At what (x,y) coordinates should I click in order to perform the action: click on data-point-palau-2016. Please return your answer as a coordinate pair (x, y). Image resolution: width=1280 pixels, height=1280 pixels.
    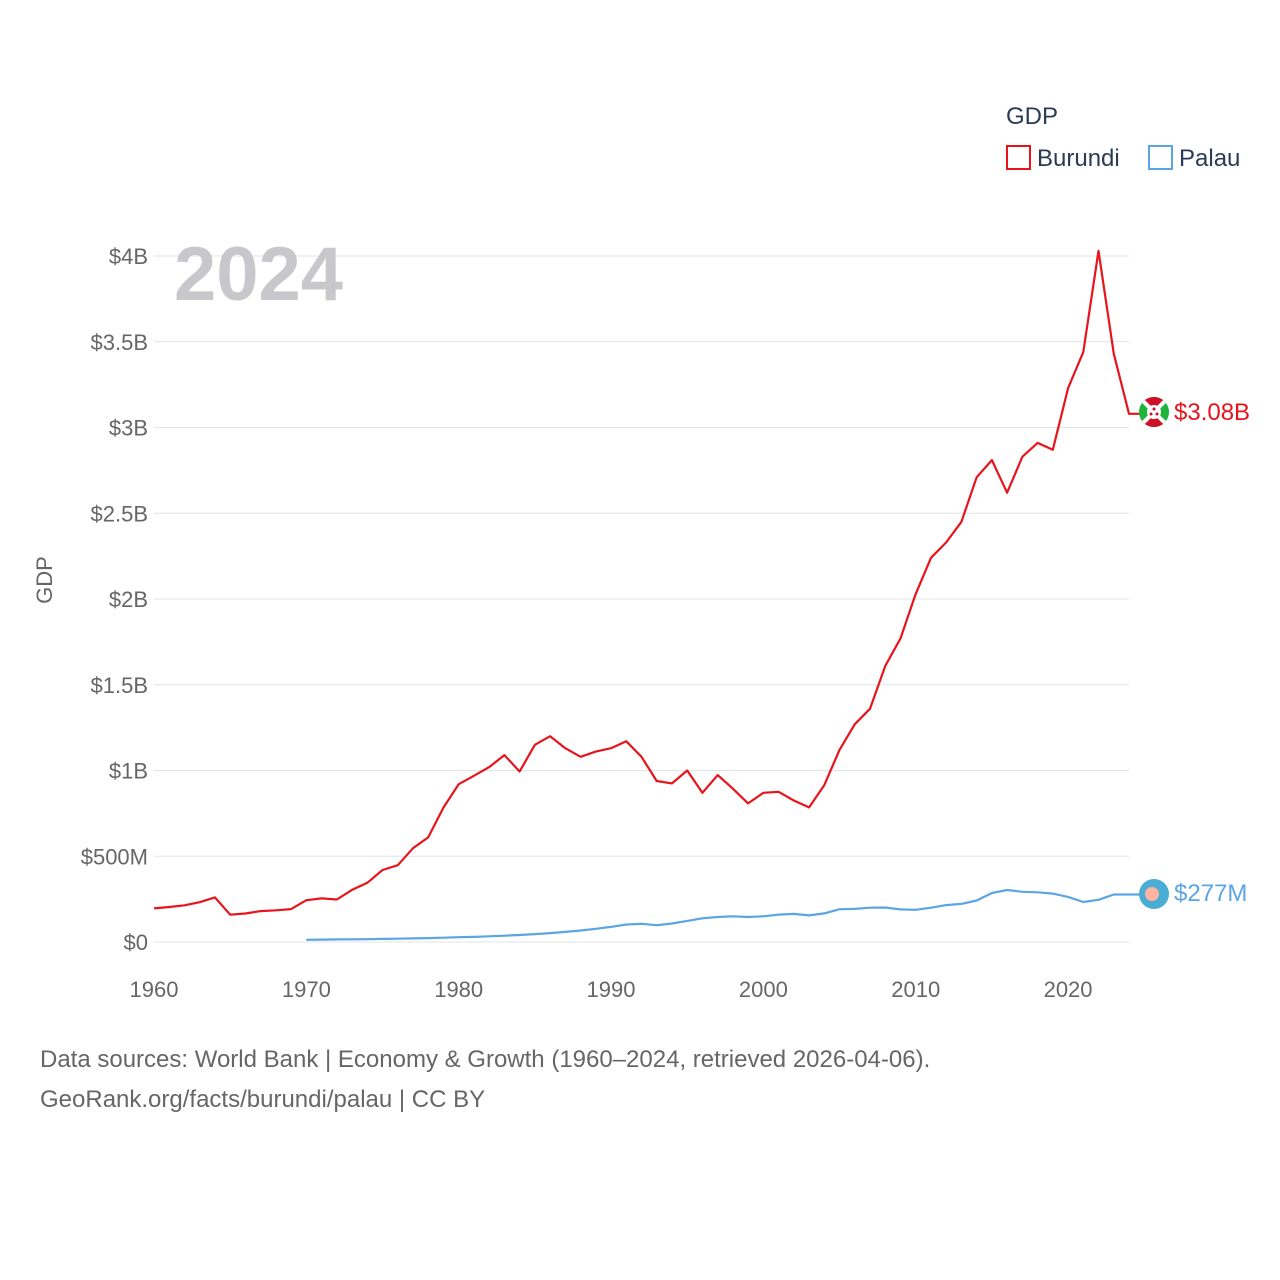
    Looking at the image, I should click on (1007, 890).